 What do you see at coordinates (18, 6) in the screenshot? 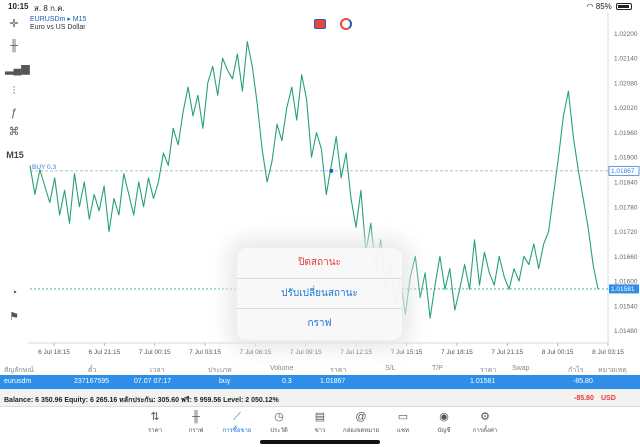
I see `status-time: 10:15` at bounding box center [18, 6].